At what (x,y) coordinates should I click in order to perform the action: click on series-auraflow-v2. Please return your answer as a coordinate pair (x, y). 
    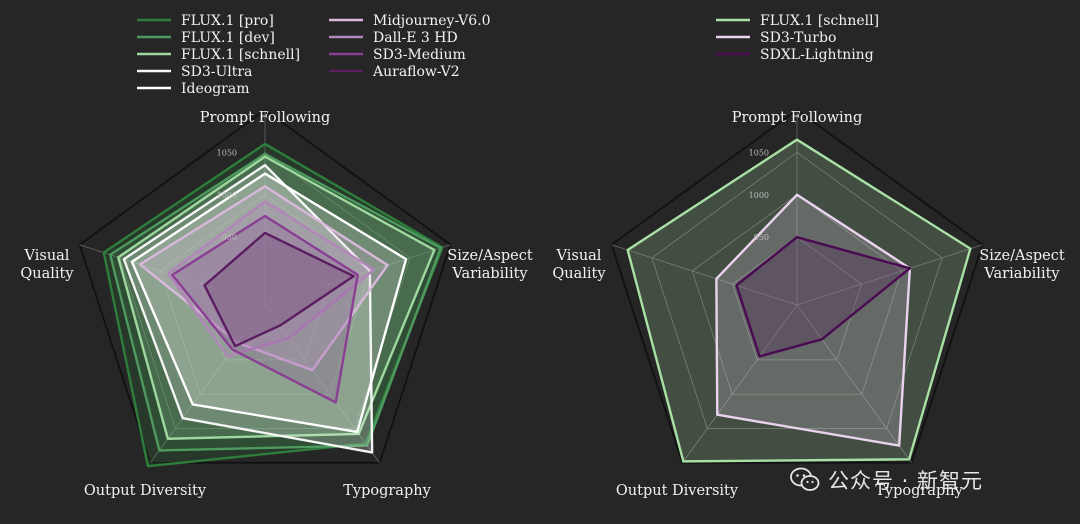
    Looking at the image, I should click on (279, 289).